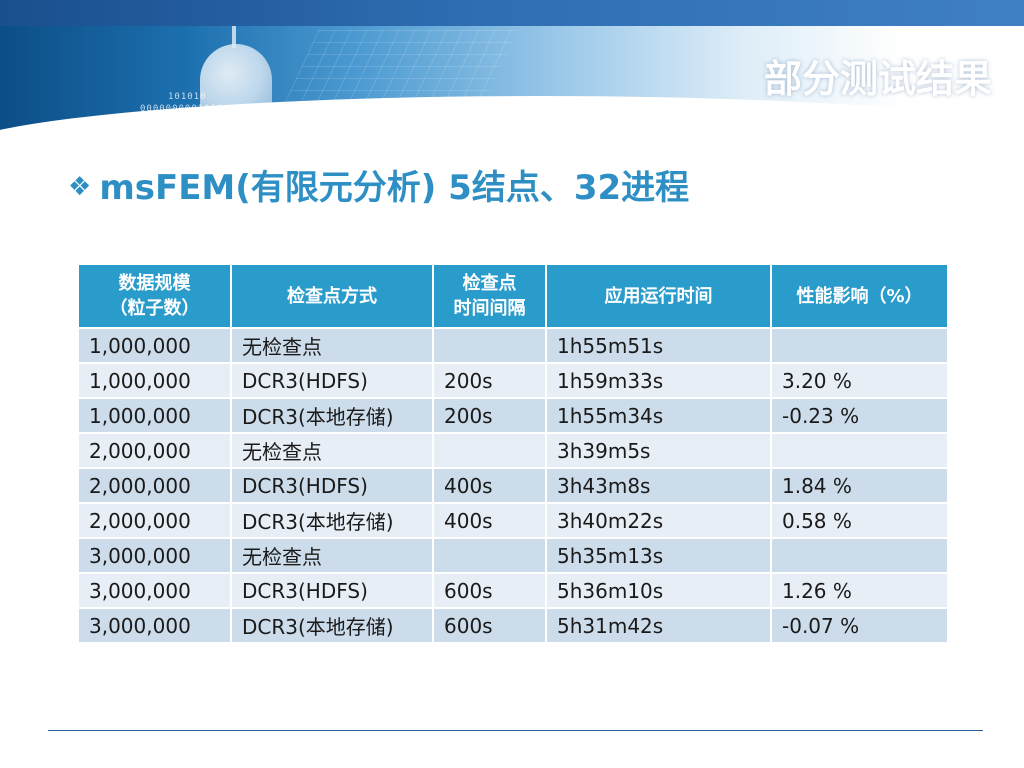 The height and width of the screenshot is (768, 1024). What do you see at coordinates (859, 485) in the screenshot?
I see `cell-performance-impact: 1.84 %` at bounding box center [859, 485].